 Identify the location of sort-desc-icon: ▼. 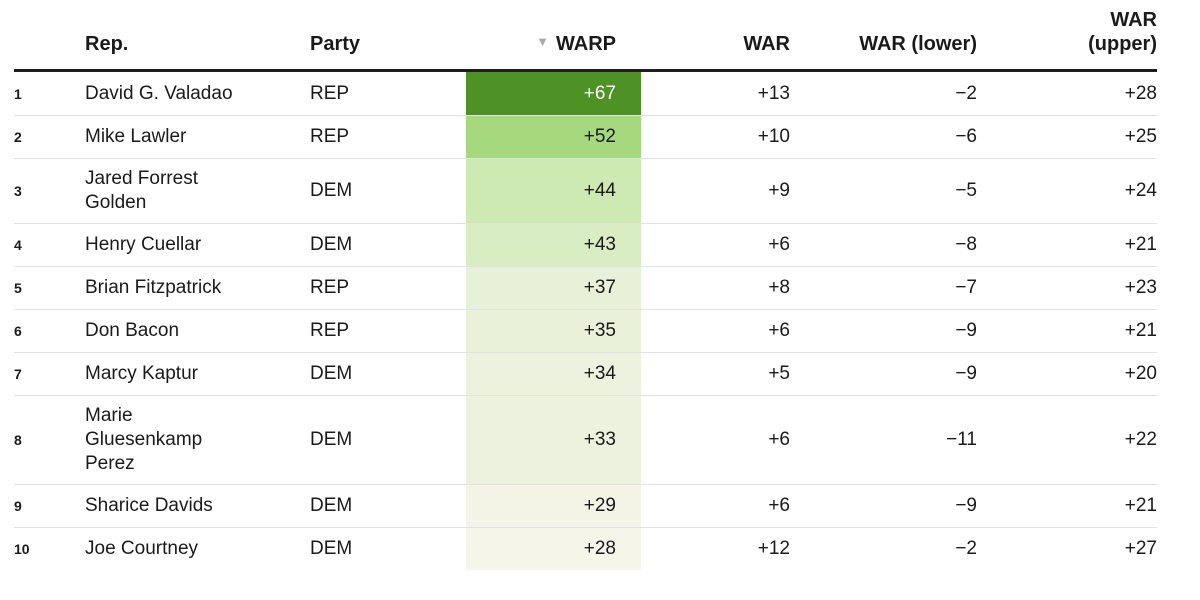
(542, 41).